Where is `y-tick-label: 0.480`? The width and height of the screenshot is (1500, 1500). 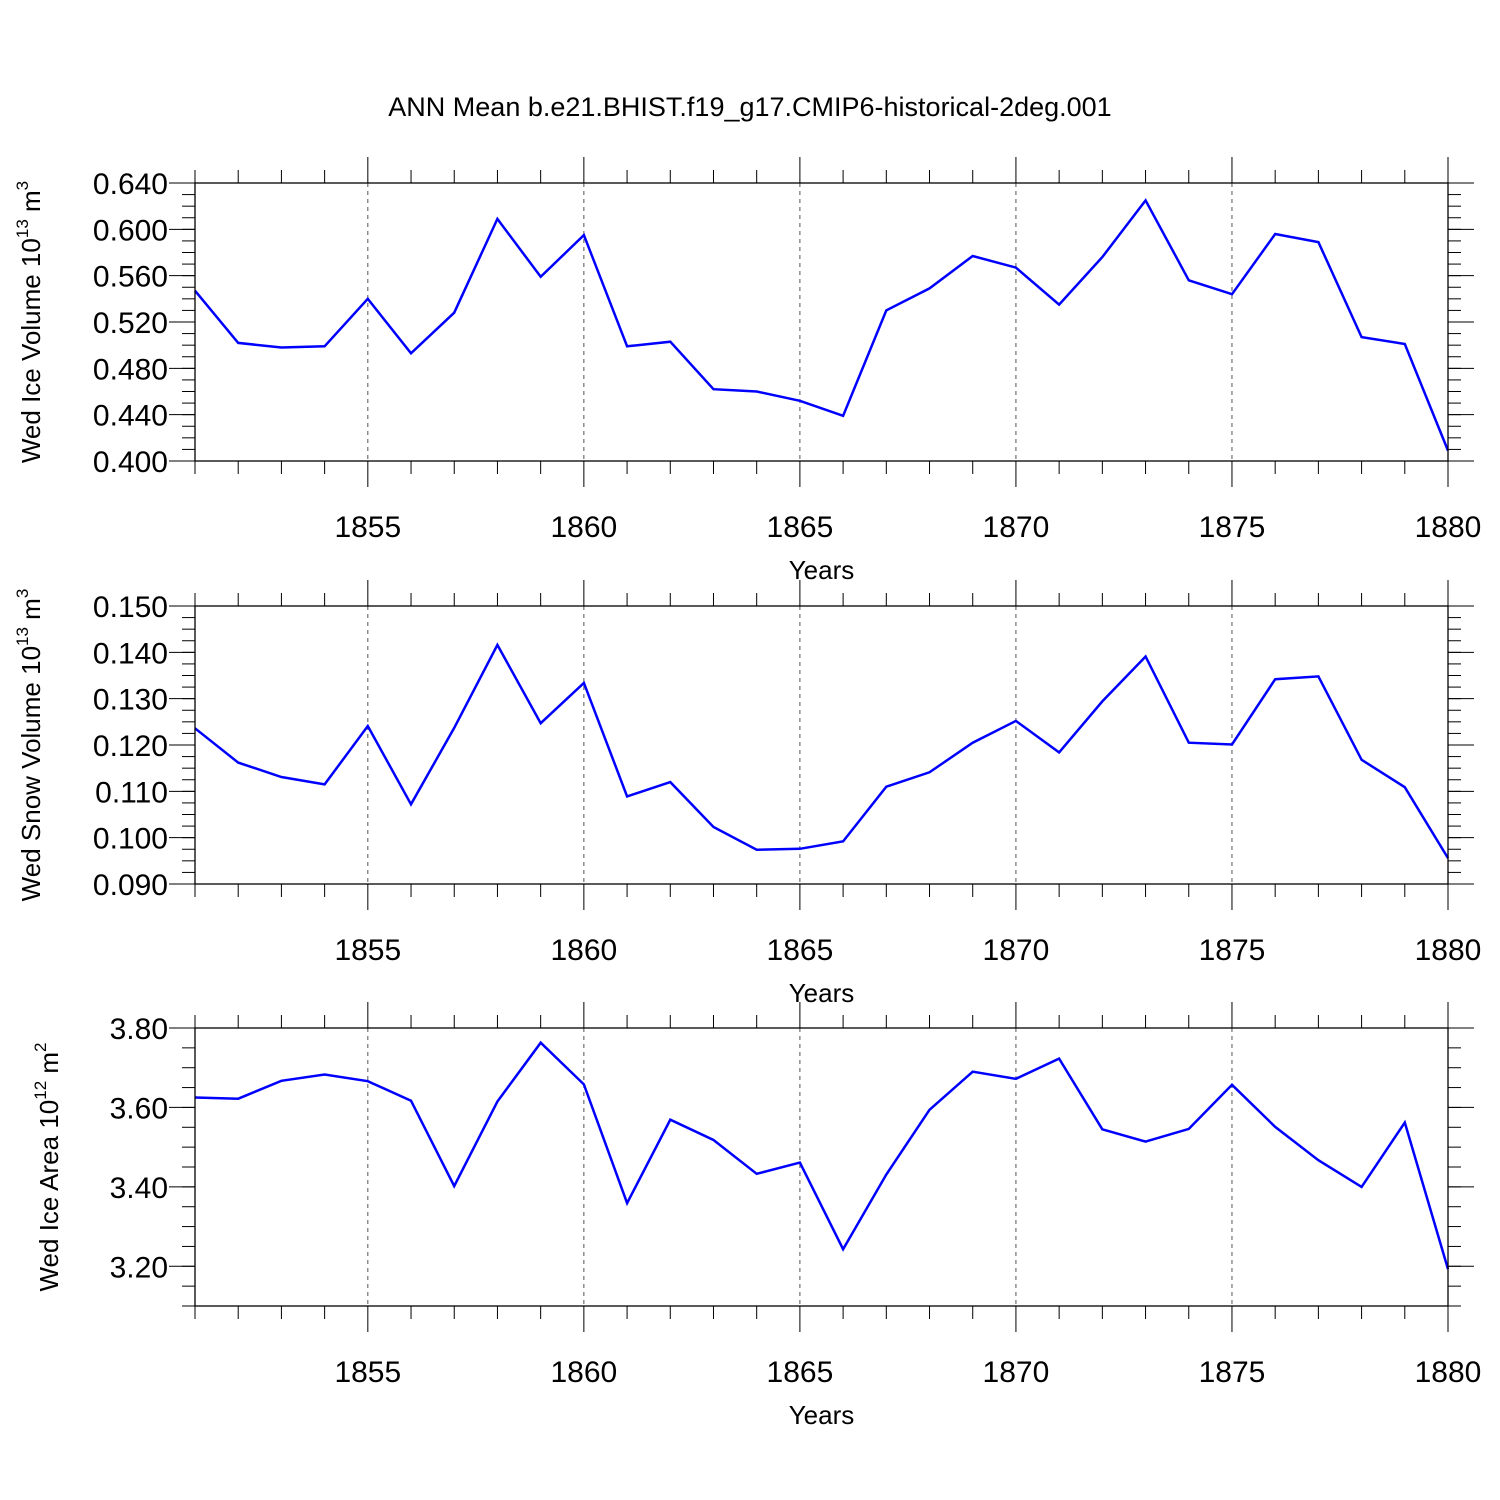 y-tick-label: 0.480 is located at coordinates (130, 369).